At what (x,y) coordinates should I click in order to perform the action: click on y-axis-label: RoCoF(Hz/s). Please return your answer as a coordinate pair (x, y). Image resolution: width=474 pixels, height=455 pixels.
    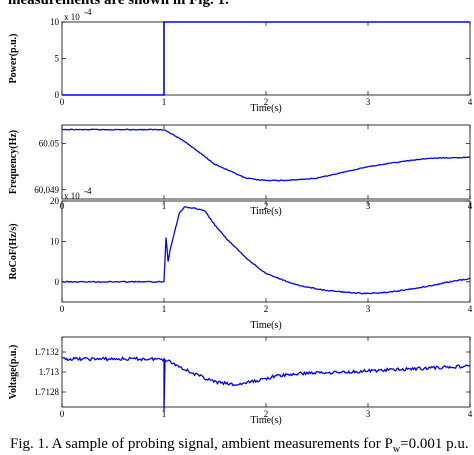
    Looking at the image, I should click on (13, 251).